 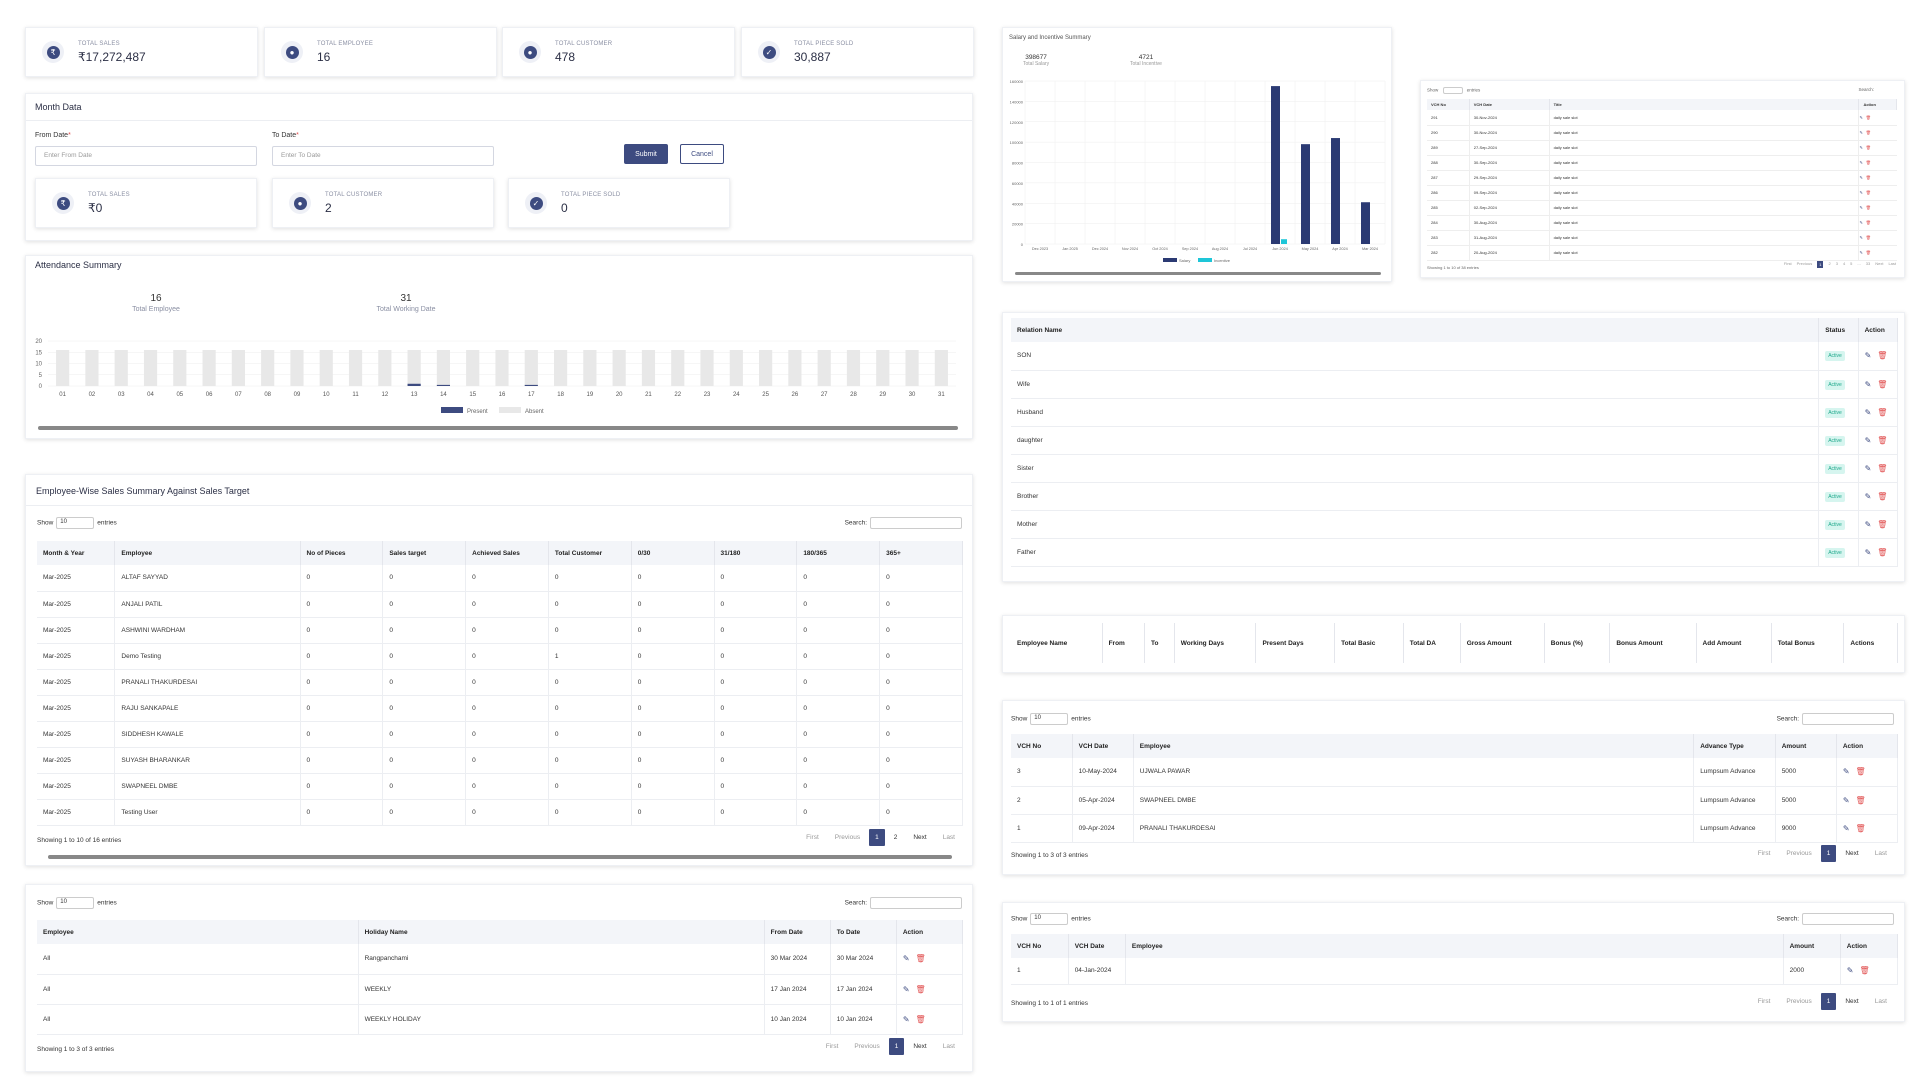 What do you see at coordinates (1502, 643) in the screenshot?
I see `column-header: Gross Amount` at bounding box center [1502, 643].